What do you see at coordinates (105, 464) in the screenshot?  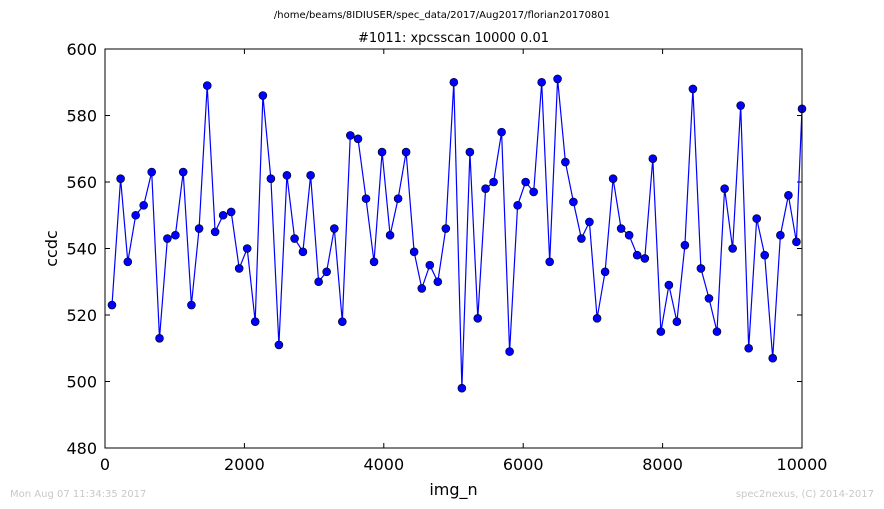 I see `x-tick-label: 0` at bounding box center [105, 464].